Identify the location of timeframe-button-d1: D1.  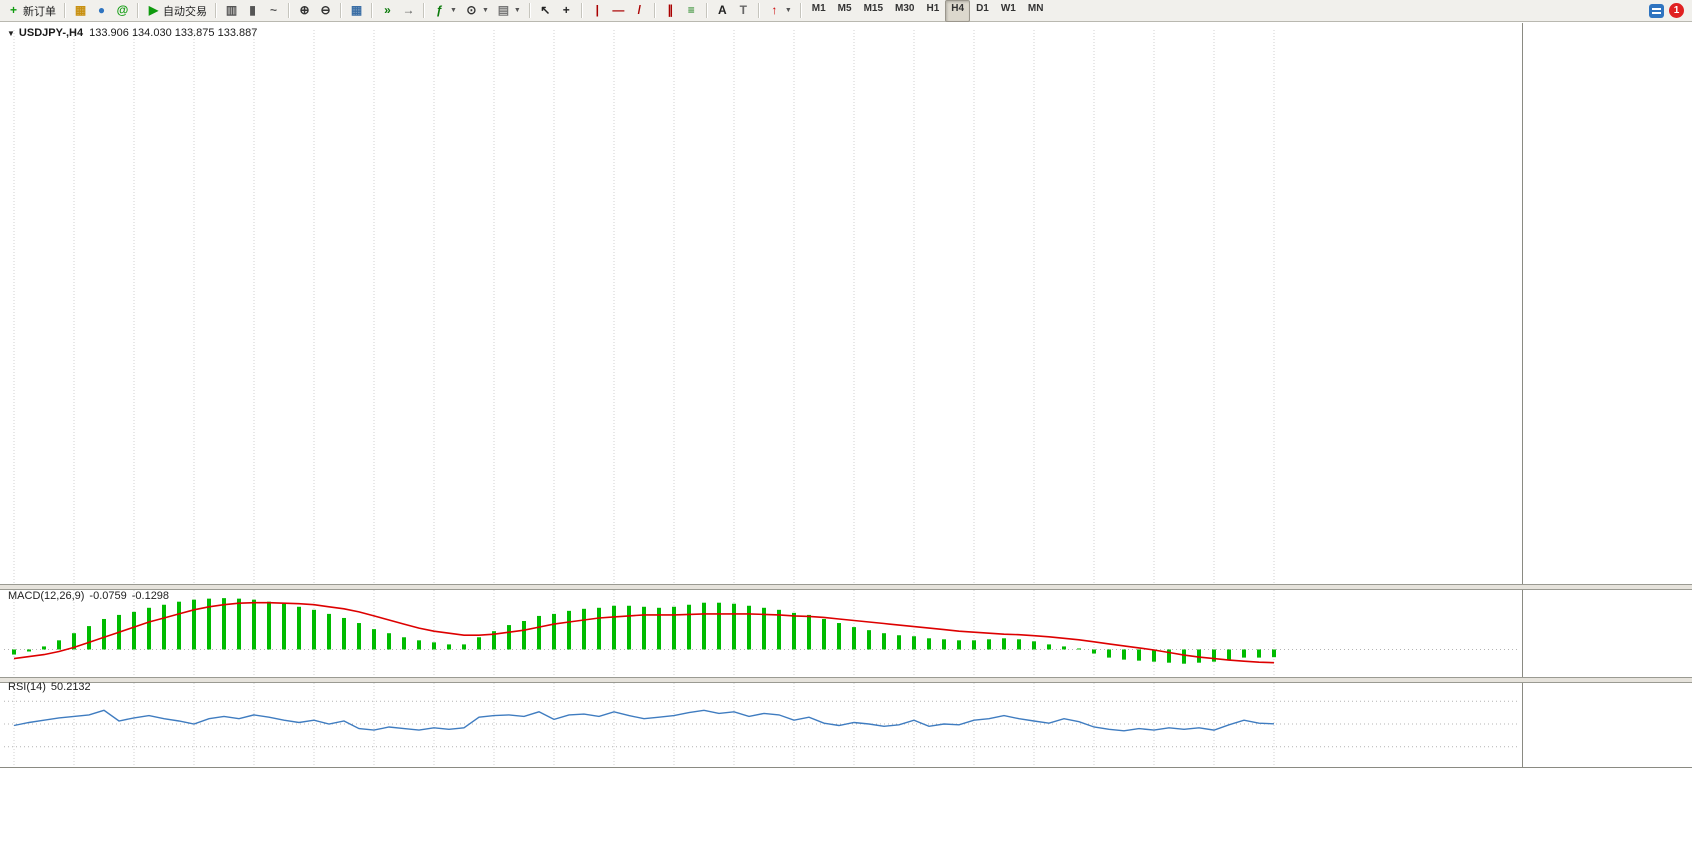
(982, 8).